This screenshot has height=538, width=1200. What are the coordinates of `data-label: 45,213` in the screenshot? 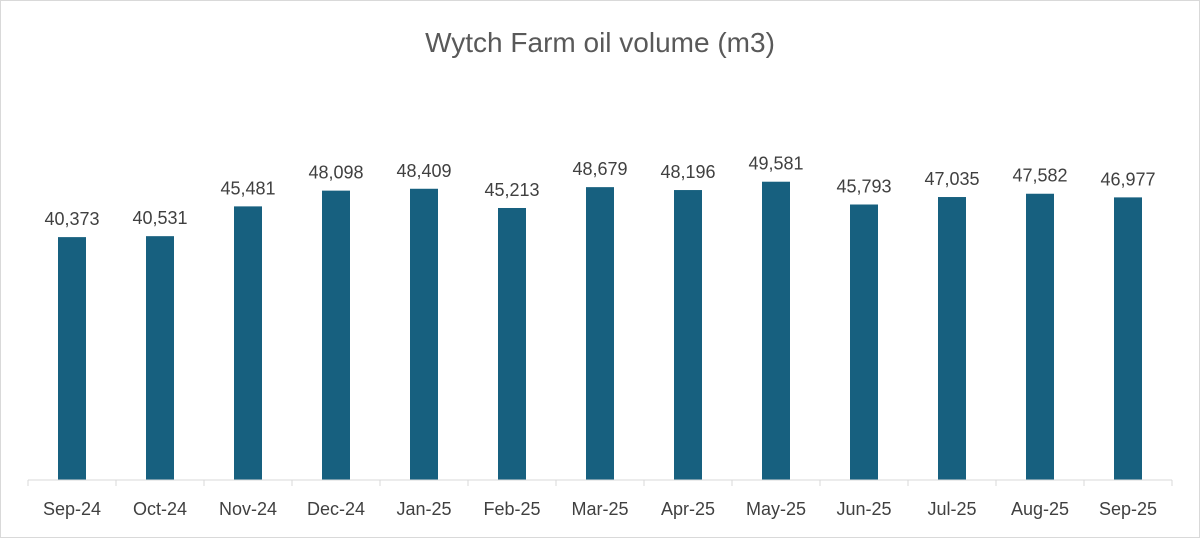 It's located at (511, 190).